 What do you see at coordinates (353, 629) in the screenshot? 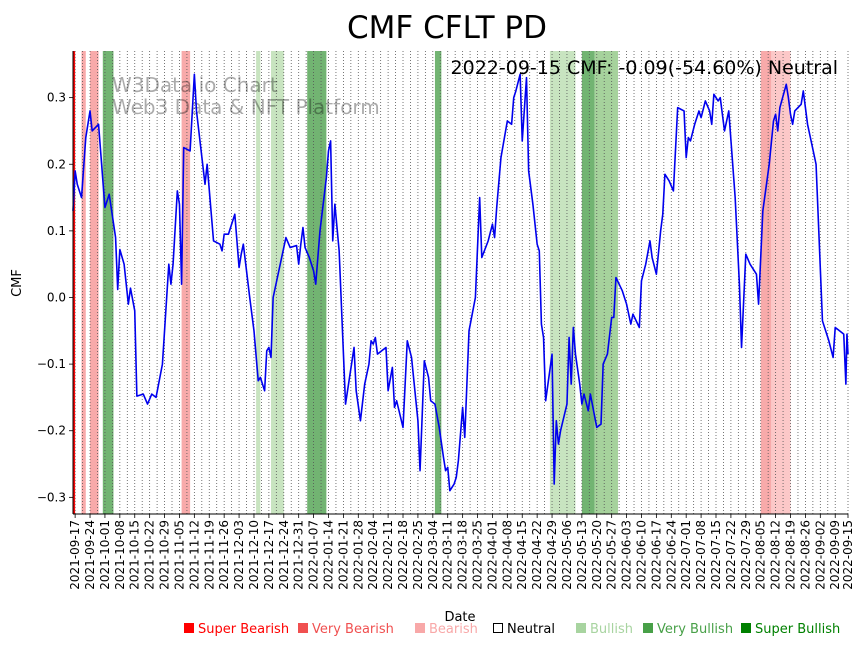
I see `legend-label: Very Bearish` at bounding box center [353, 629].